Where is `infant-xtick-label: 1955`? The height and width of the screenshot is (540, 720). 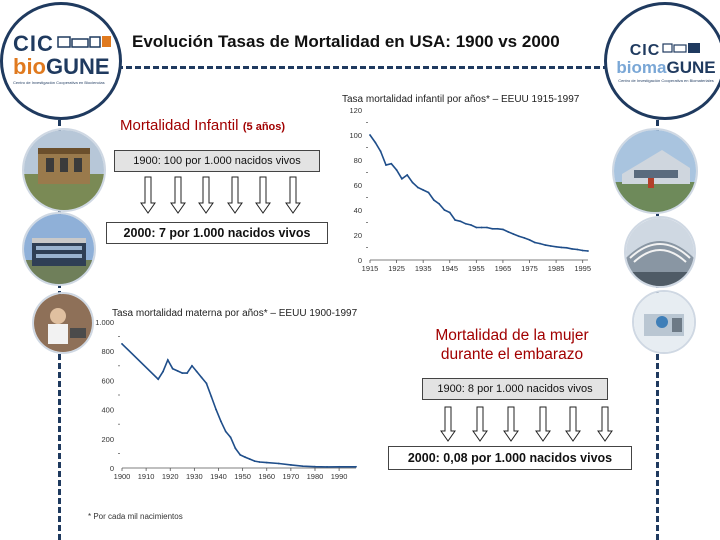
infant-xtick-label: 1955 is located at coordinates (476, 268).